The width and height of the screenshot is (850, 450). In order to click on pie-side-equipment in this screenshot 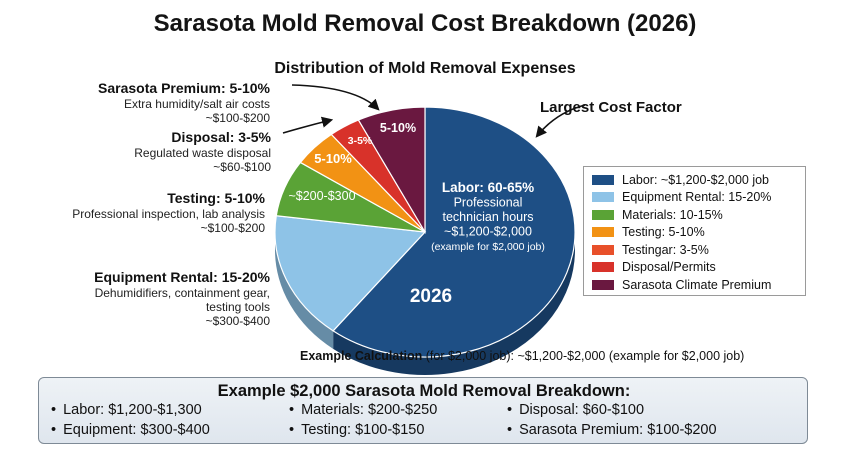, I will do `click(304, 290)`.